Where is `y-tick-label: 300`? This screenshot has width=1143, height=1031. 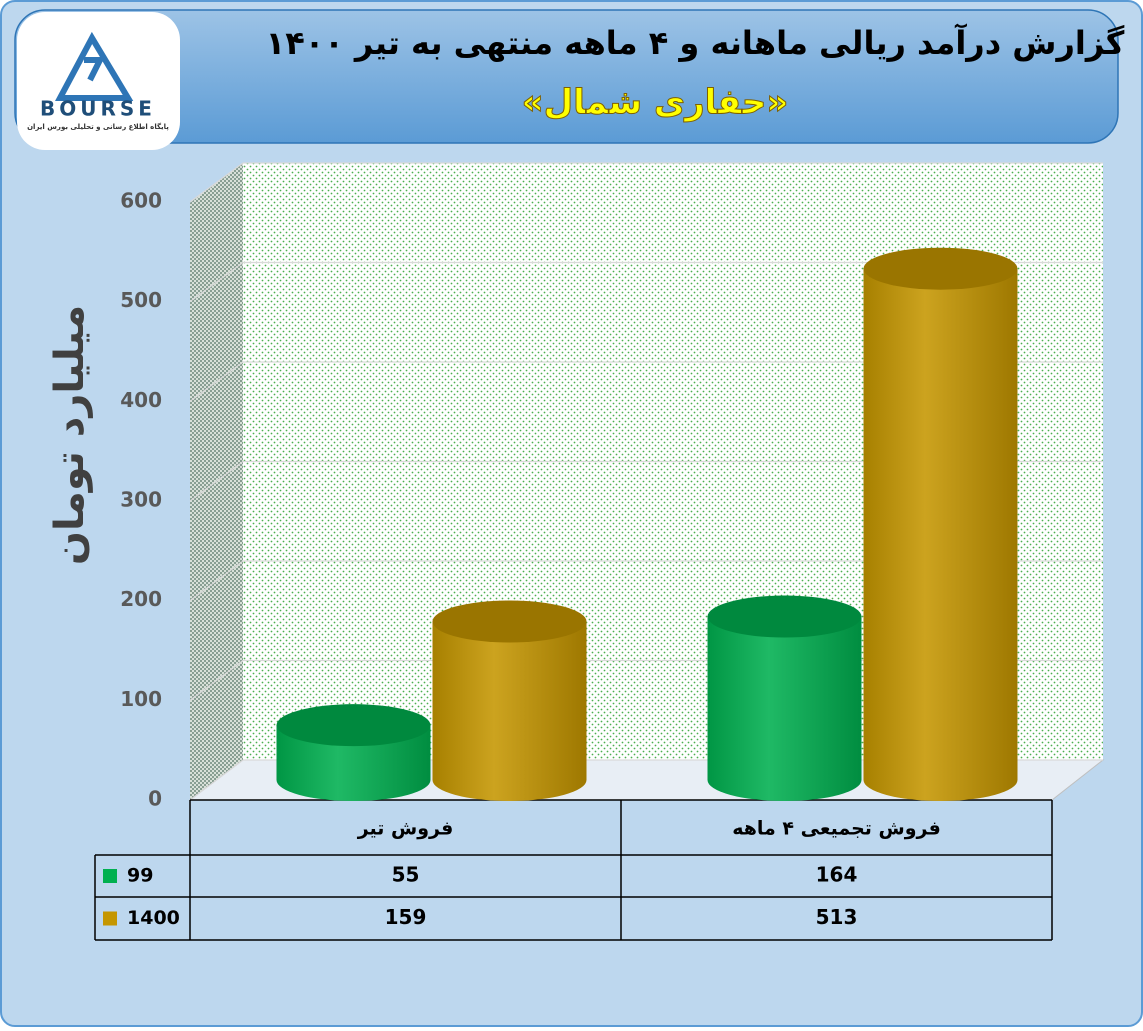 y-tick-label: 300 is located at coordinates (141, 500).